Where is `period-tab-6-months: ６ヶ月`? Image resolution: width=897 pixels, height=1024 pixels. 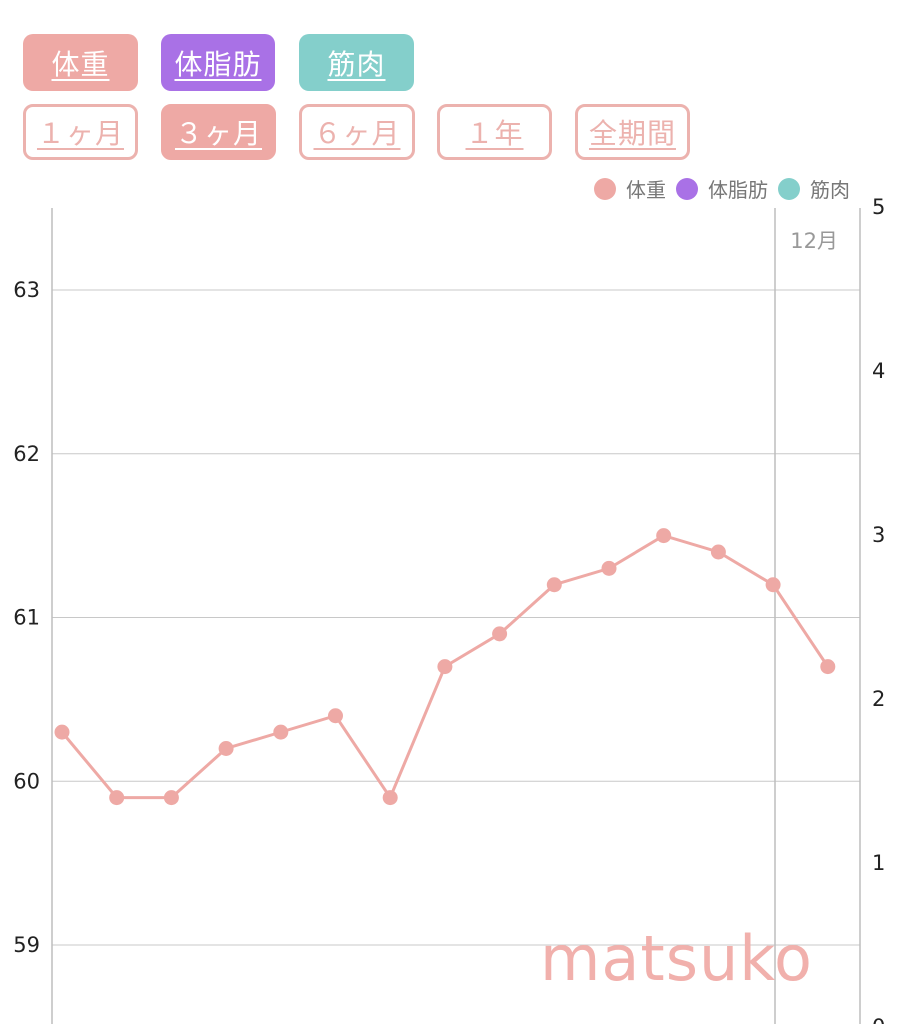 period-tab-6-months: ６ヶ月 is located at coordinates (357, 132).